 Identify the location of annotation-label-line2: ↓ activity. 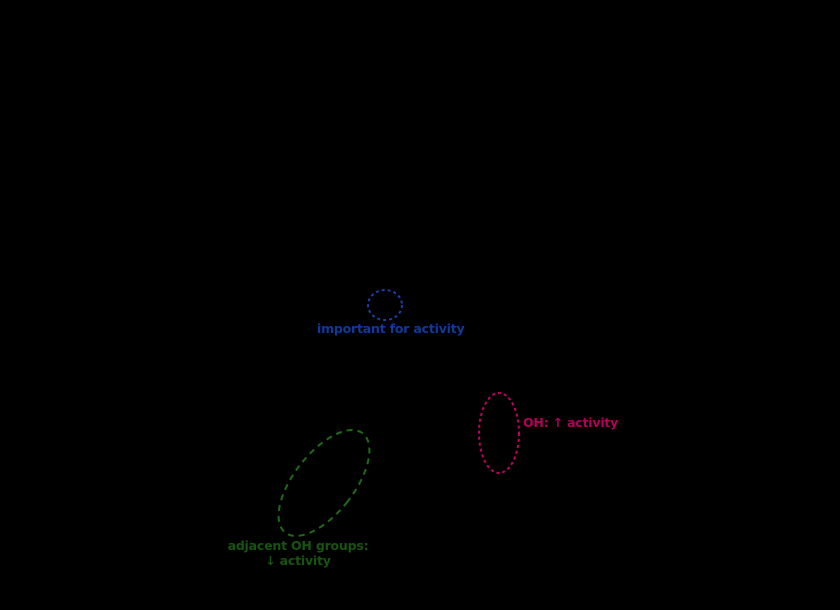
(298, 560).